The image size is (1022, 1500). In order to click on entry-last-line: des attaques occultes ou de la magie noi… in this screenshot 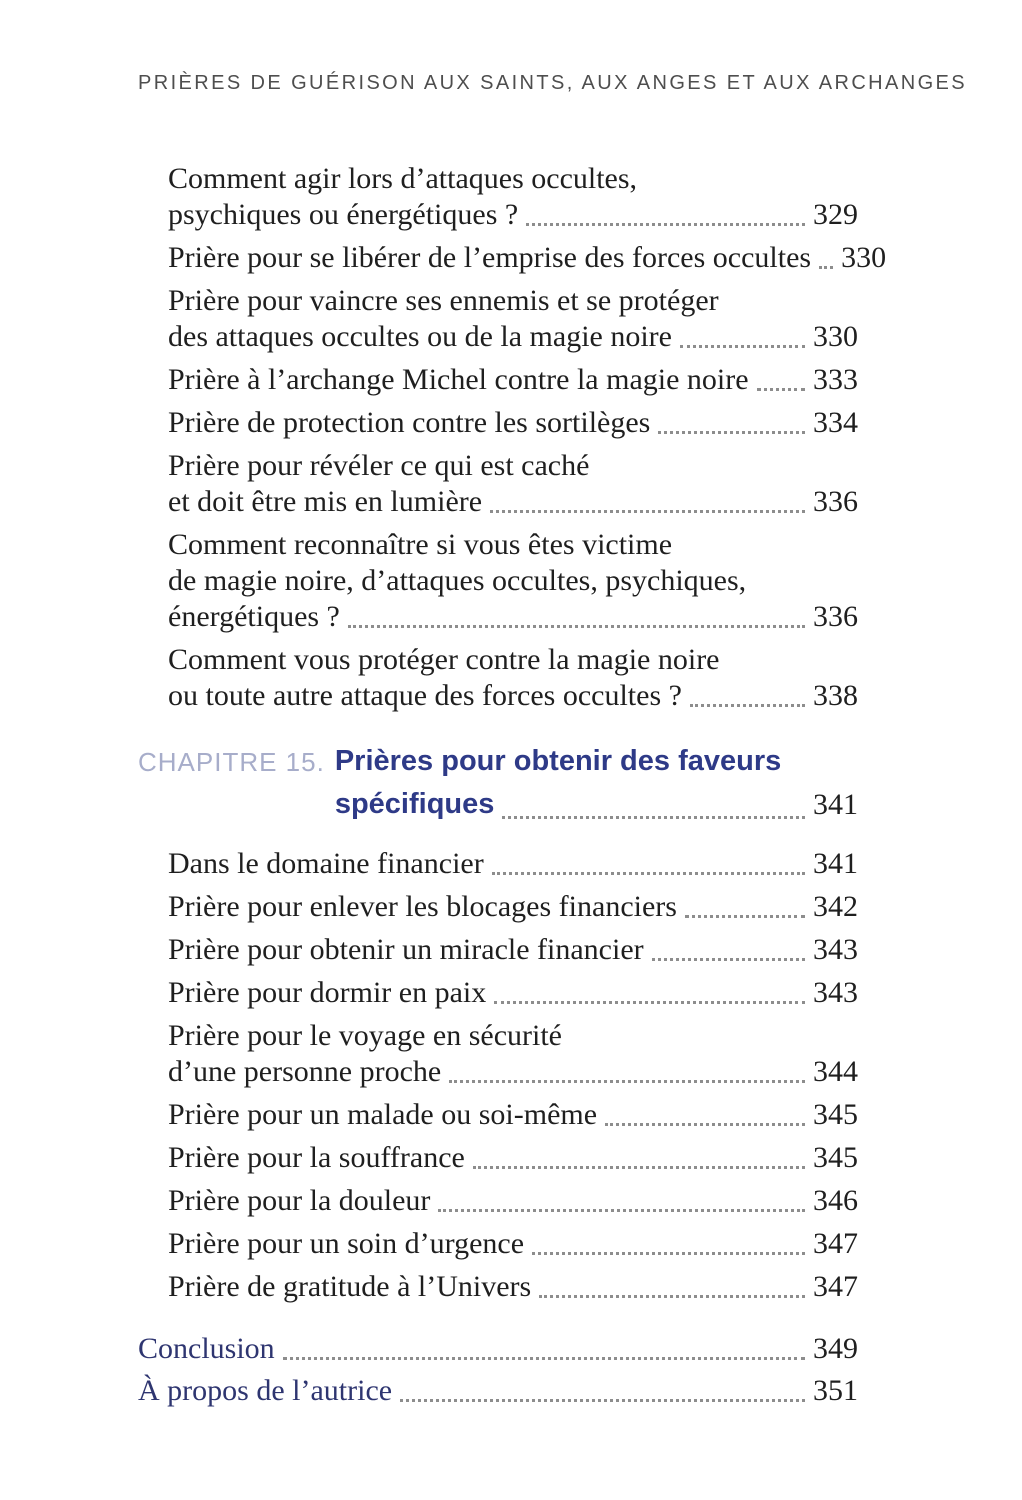, I will do `click(513, 337)`.